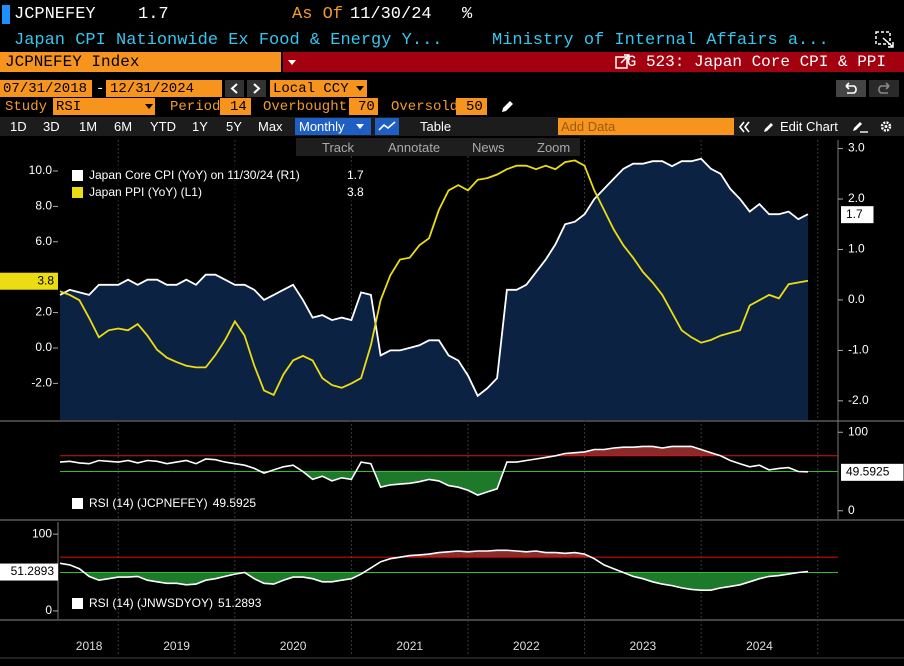  I want to click on period-button: 1D, so click(18, 126).